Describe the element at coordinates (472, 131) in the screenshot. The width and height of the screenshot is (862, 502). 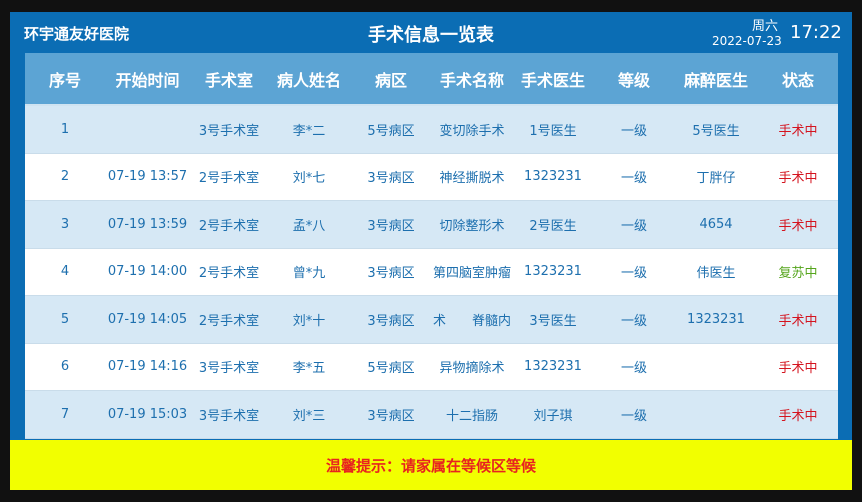
I see `table-cell: 变切除手术` at that location.